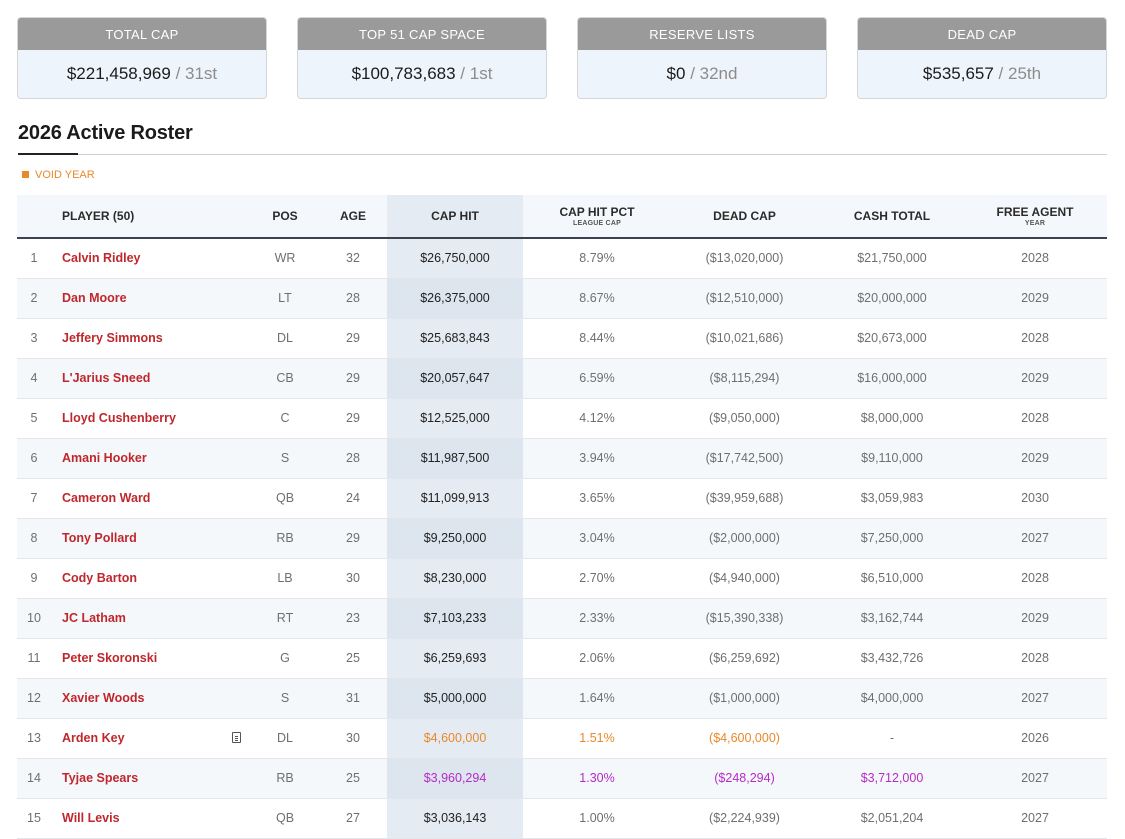 Image resolution: width=1125 pixels, height=839 pixels. Describe the element at coordinates (94, 298) in the screenshot. I see `player-name: Dan Moore` at that location.